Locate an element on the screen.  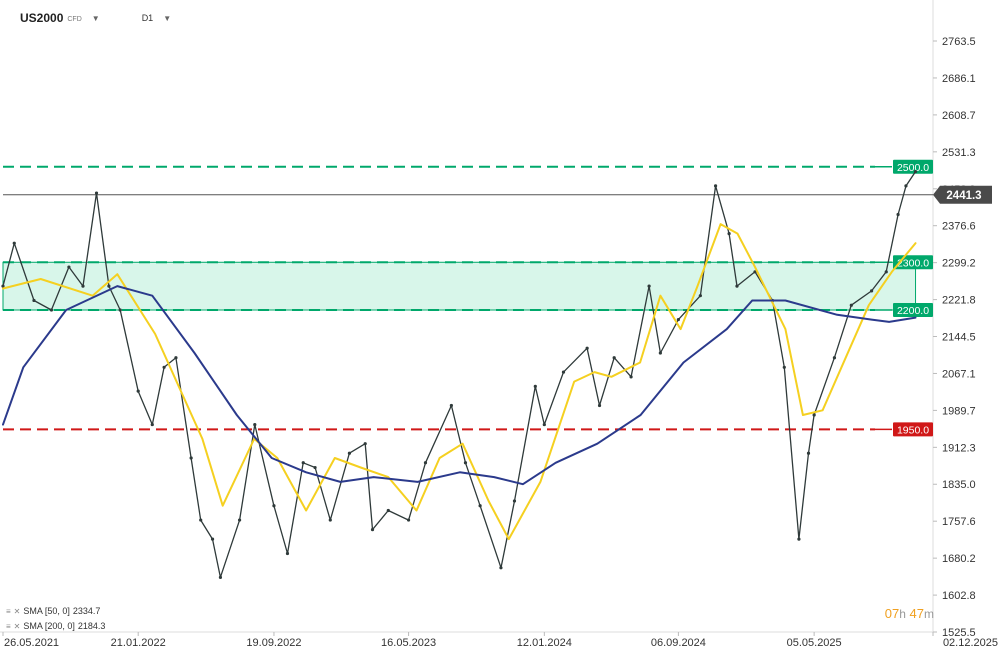
countdown-hours: 07 is located at coordinates (892, 613).